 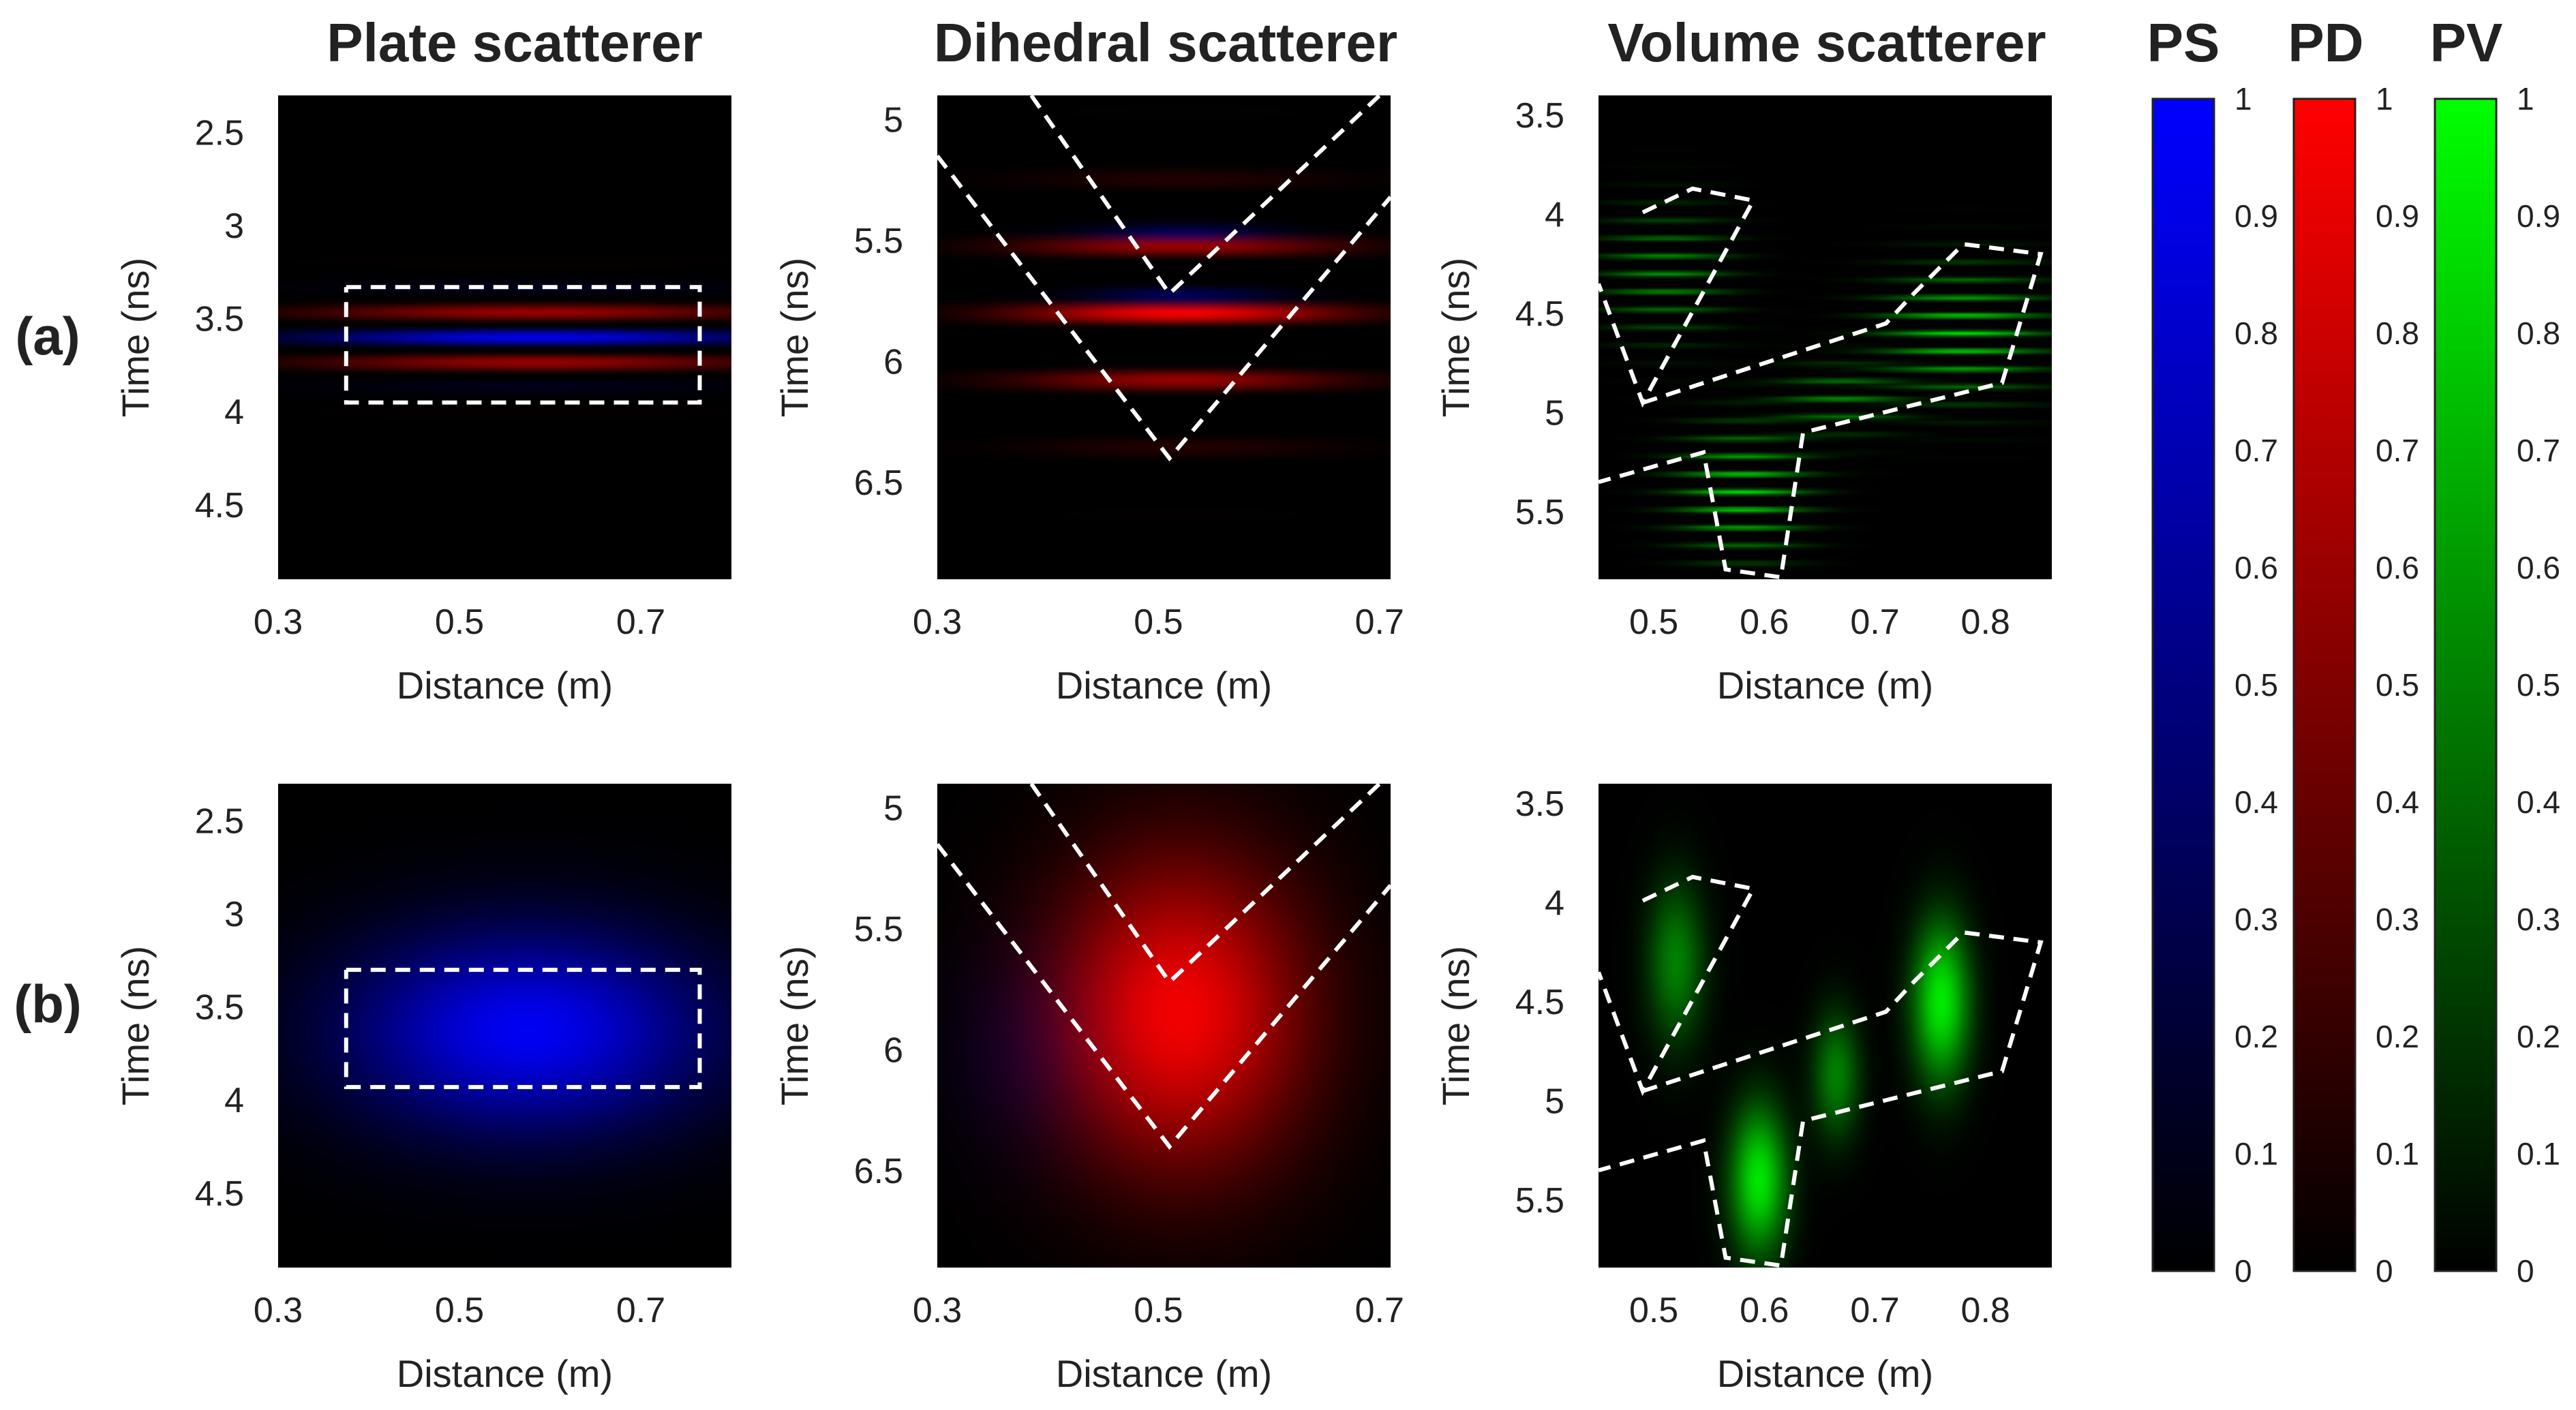 What do you see at coordinates (2256, 919) in the screenshot?
I see `colorbar-ps-tick-3: 0.3` at bounding box center [2256, 919].